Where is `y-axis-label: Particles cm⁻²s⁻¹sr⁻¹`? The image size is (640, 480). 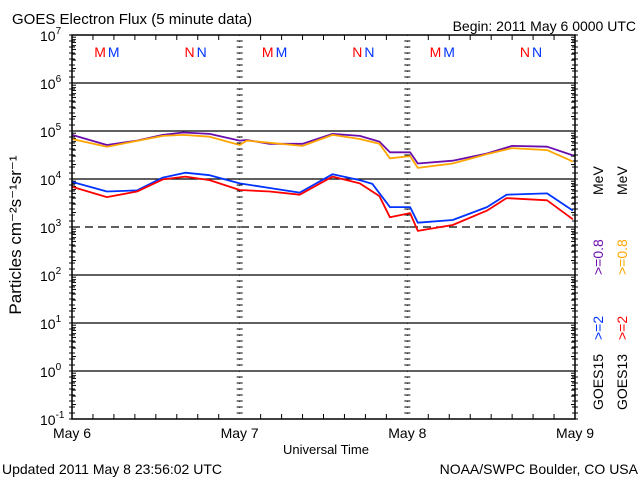 y-axis-label: Particles cm⁻²s⁻¹sr⁻¹ is located at coordinates (15, 234).